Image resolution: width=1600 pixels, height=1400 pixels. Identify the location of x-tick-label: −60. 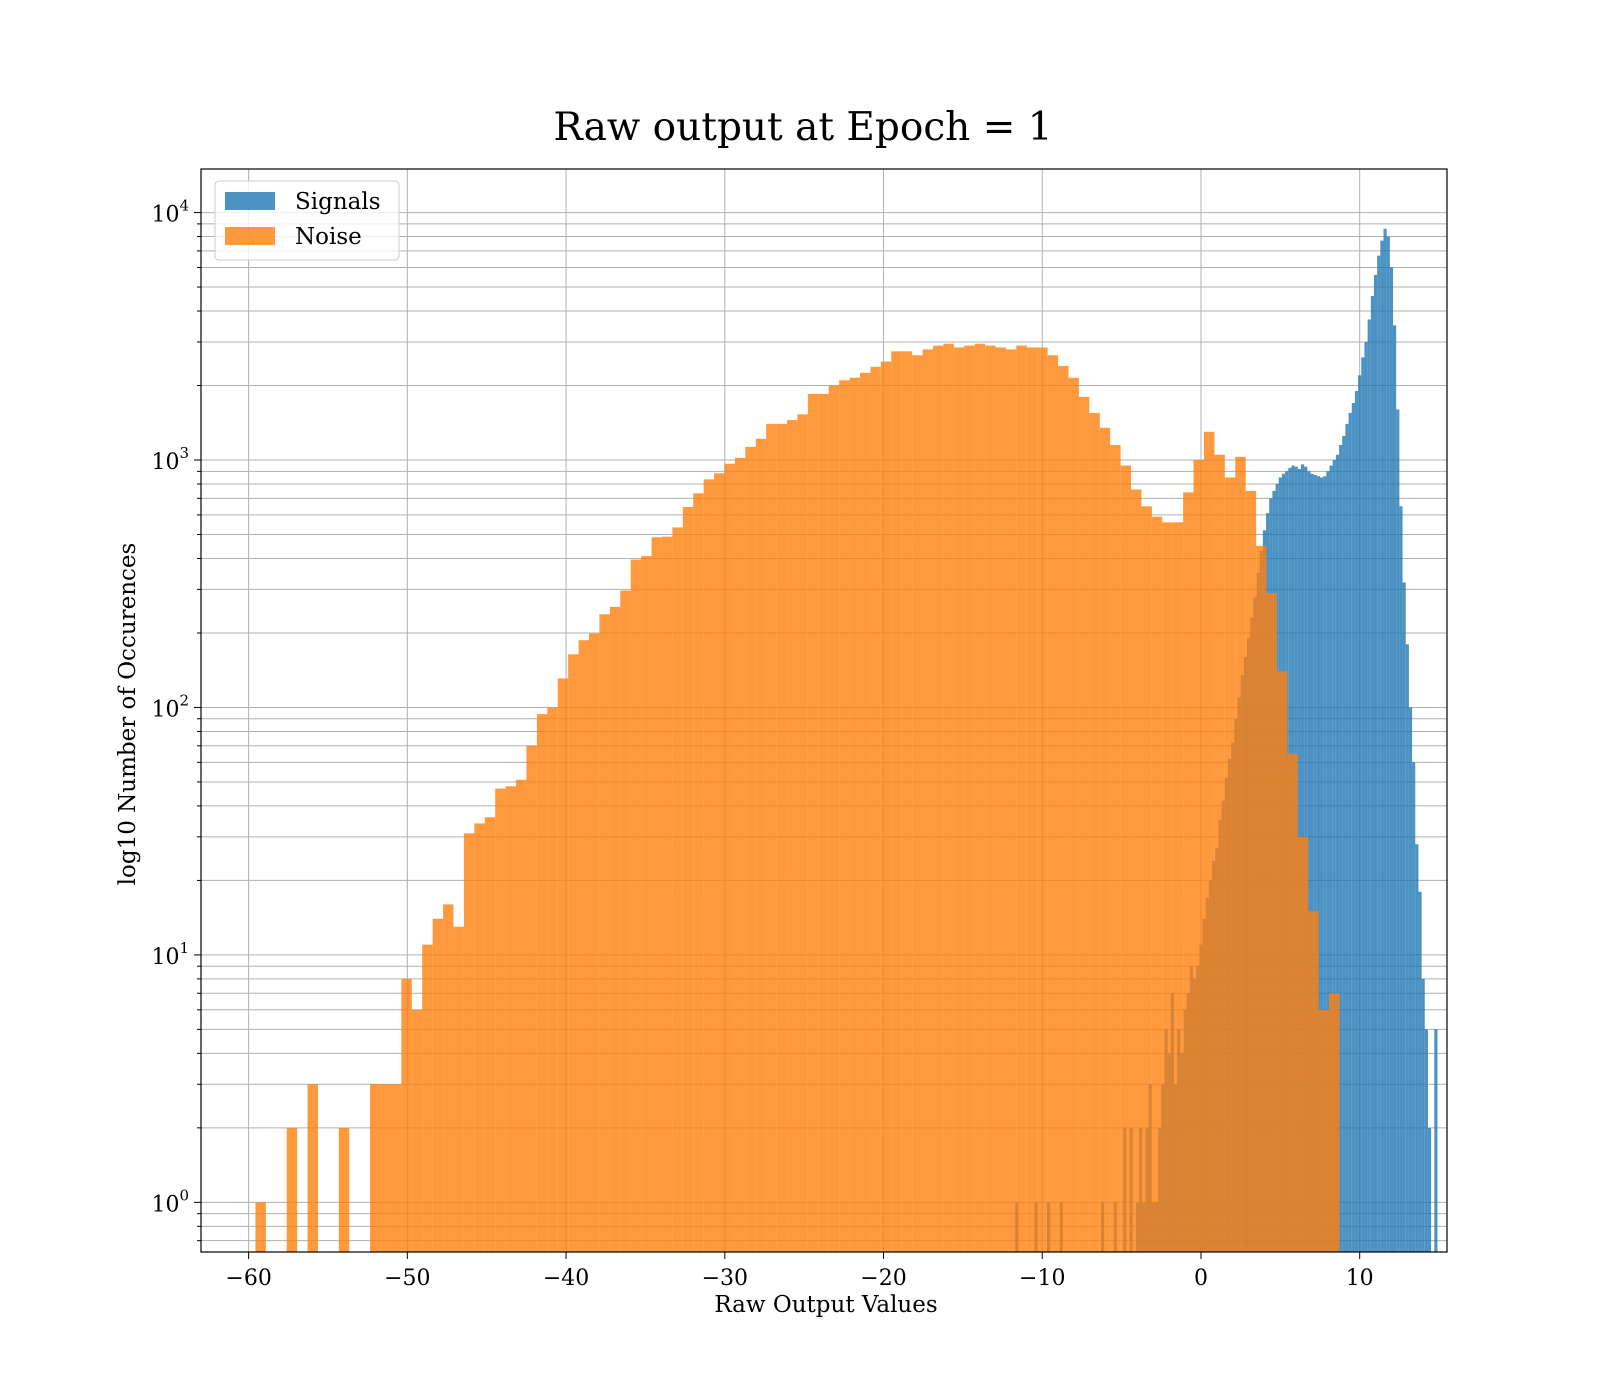
(248, 1278).